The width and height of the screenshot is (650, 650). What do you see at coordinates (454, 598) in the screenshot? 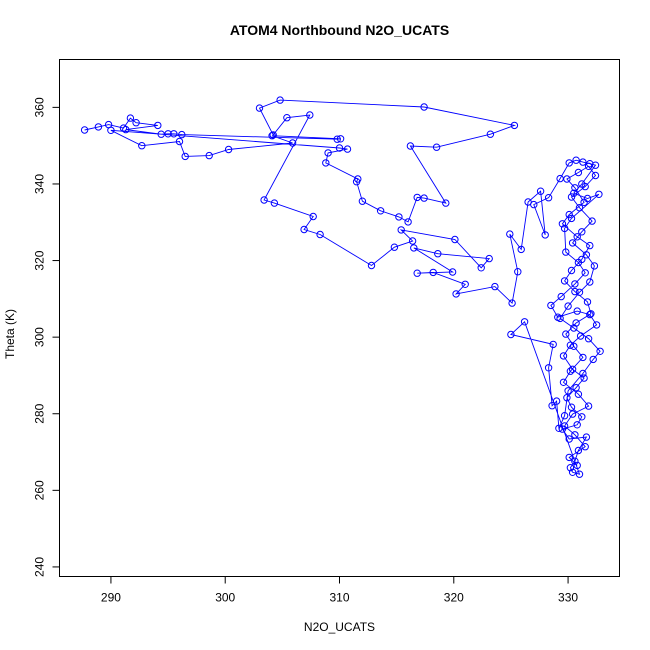
I see `x-tick-label: 320` at bounding box center [454, 598].